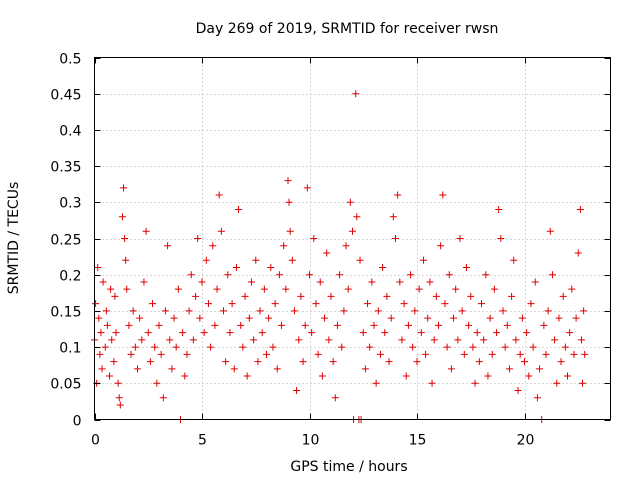 The width and height of the screenshot is (640, 480). Describe the element at coordinates (348, 467) in the screenshot. I see `x-axis-label: GPS time / hours` at that location.